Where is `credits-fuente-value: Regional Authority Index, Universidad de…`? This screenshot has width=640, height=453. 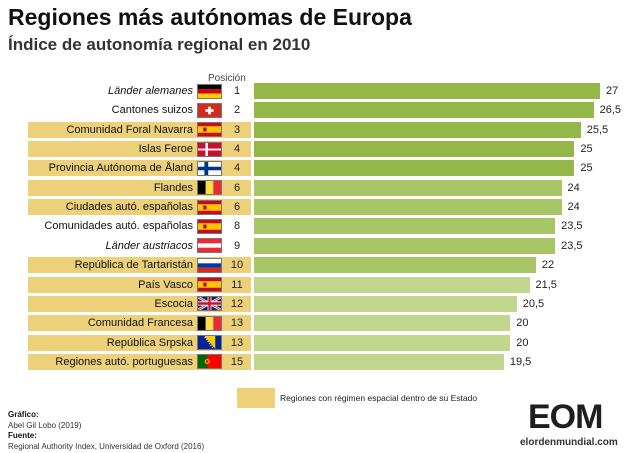 credits-fuente-value: Regional Authority Index, Universidad de… is located at coordinates (106, 446).